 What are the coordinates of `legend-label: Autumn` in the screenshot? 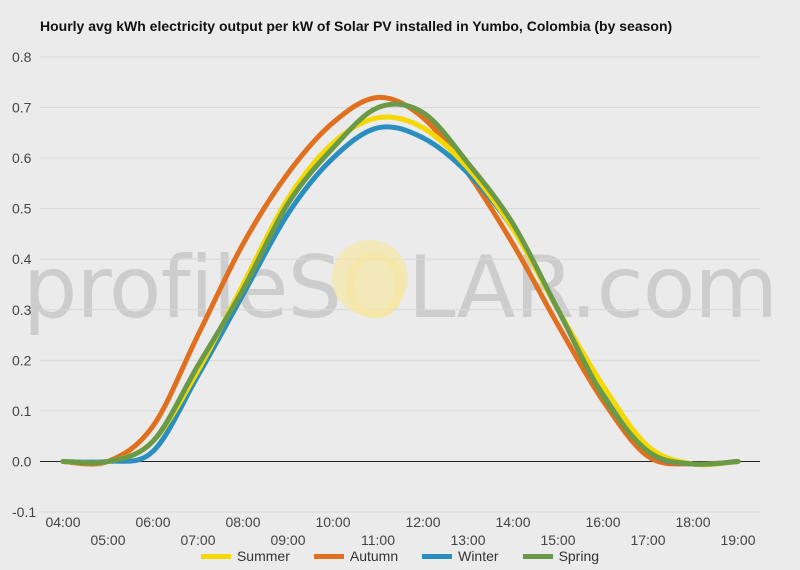 It's located at (374, 556).